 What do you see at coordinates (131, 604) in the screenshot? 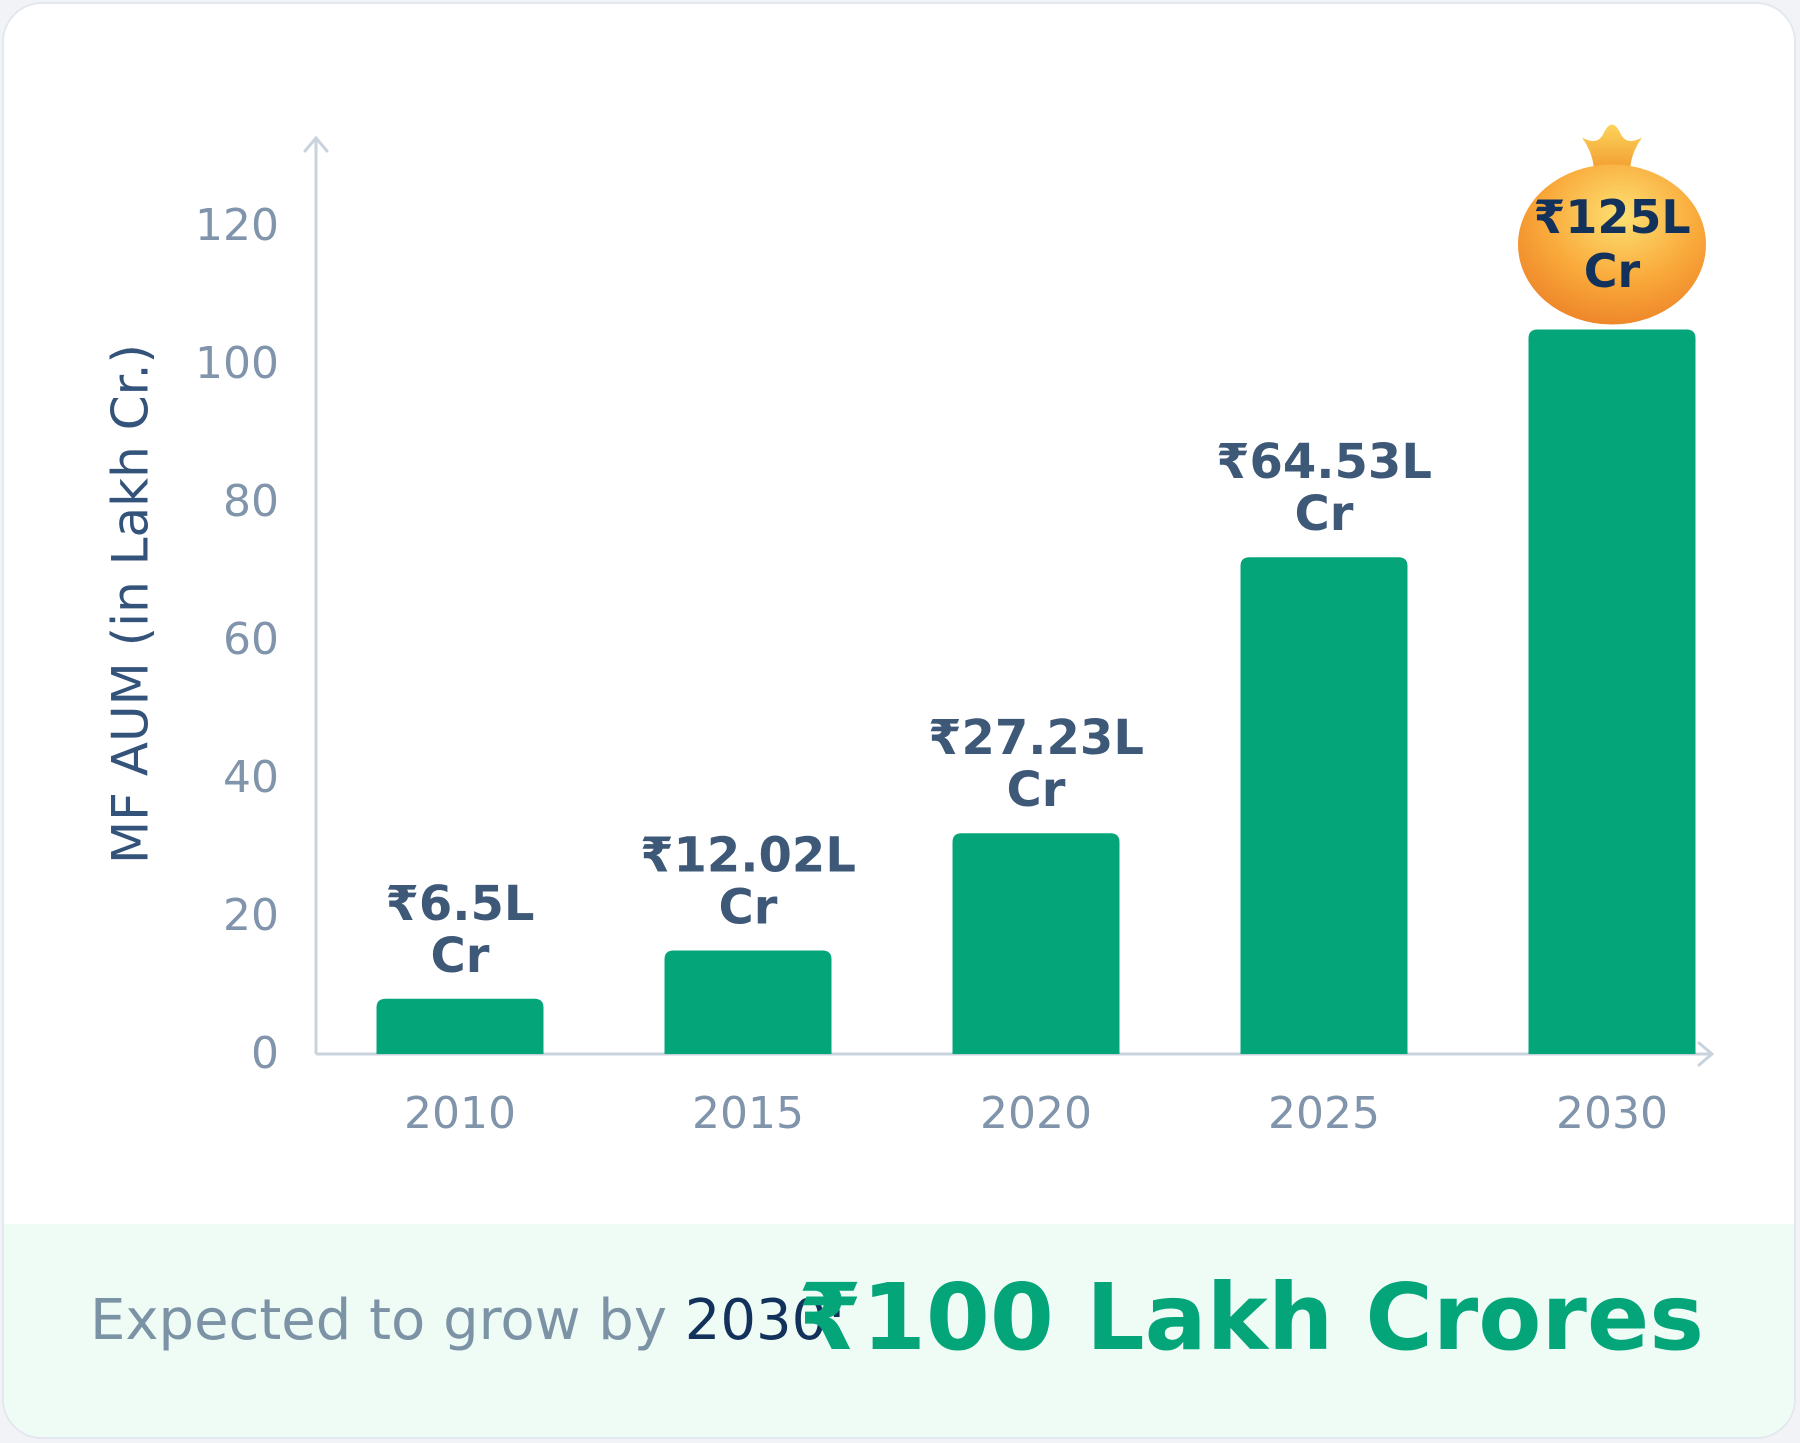
I see `y-axis-label: MF AUM (in Lakh Cr.)` at bounding box center [131, 604].